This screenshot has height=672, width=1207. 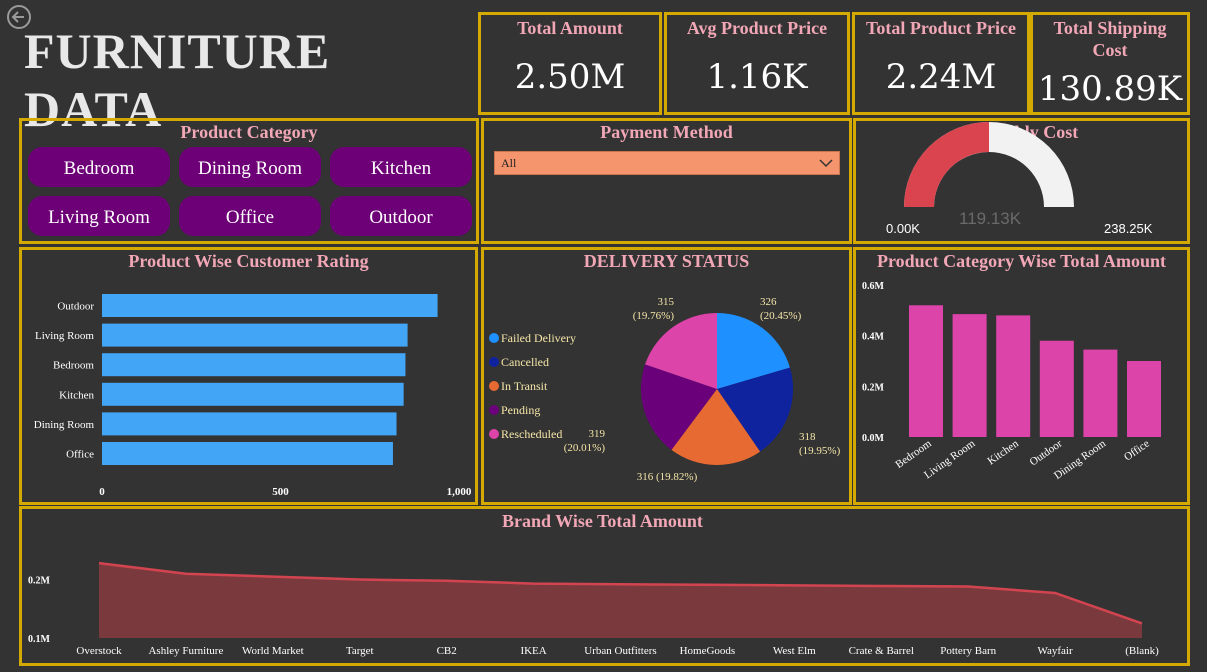 What do you see at coordinates (820, 451) in the screenshot?
I see `slice-percent-label: (19.95%)` at bounding box center [820, 451].